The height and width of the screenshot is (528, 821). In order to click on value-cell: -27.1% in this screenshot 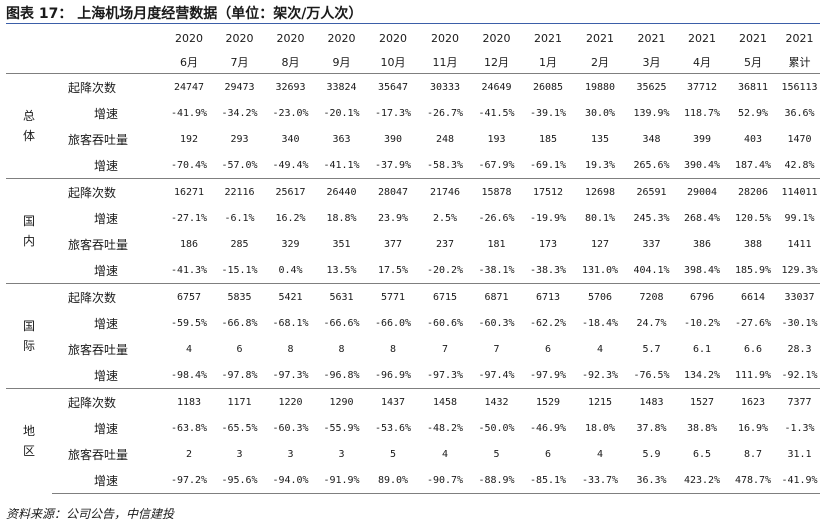, I will do `click(189, 218)`.